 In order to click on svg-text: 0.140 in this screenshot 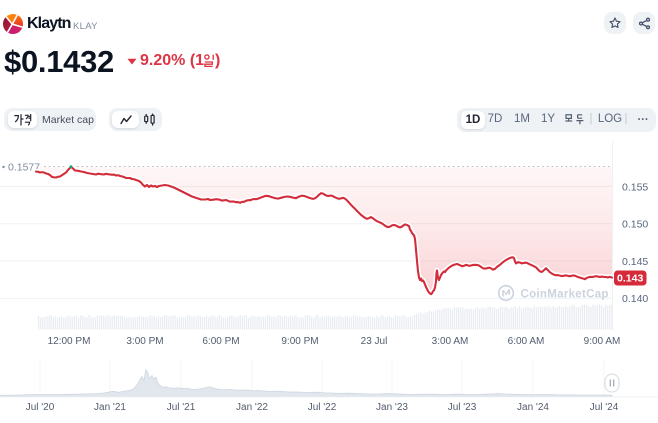, I will do `click(635, 299)`.